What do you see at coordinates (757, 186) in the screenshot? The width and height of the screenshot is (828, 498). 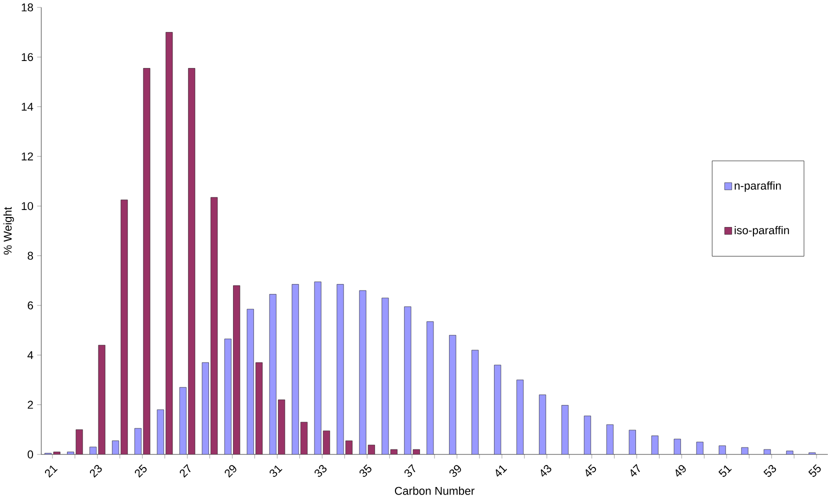 I see `legend-label: n-paraffin` at bounding box center [757, 186].